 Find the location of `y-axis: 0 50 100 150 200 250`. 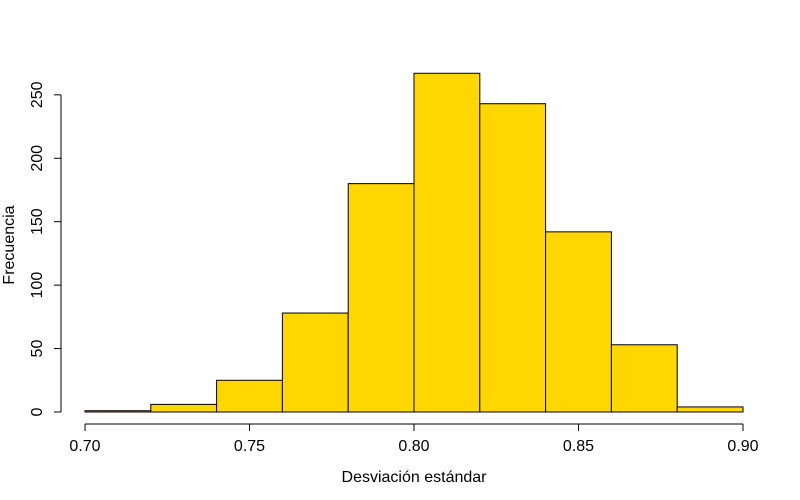

y-axis: 0 50 100 150 200 250 is located at coordinates (45, 248).